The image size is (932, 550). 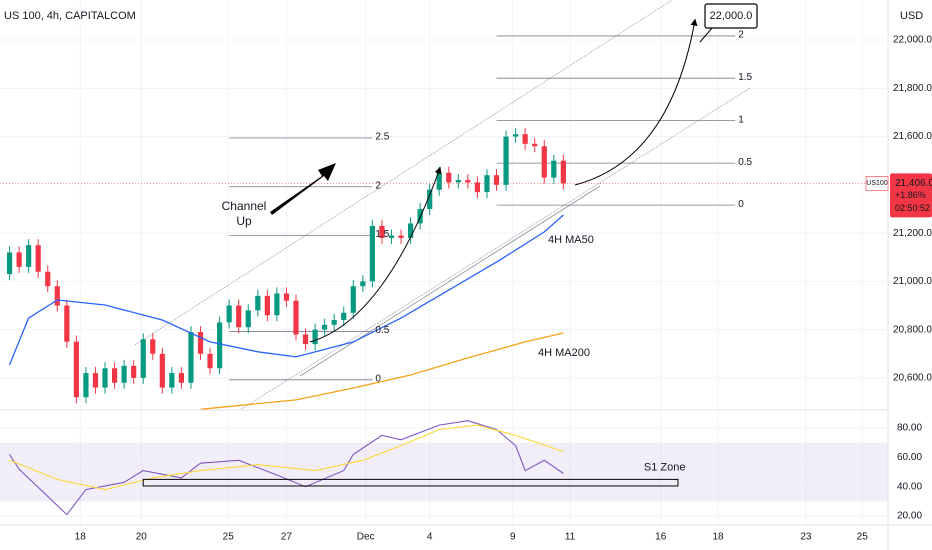 What do you see at coordinates (912, 136) in the screenshot?
I see `y-tick-label: 21,600.0` at bounding box center [912, 136].